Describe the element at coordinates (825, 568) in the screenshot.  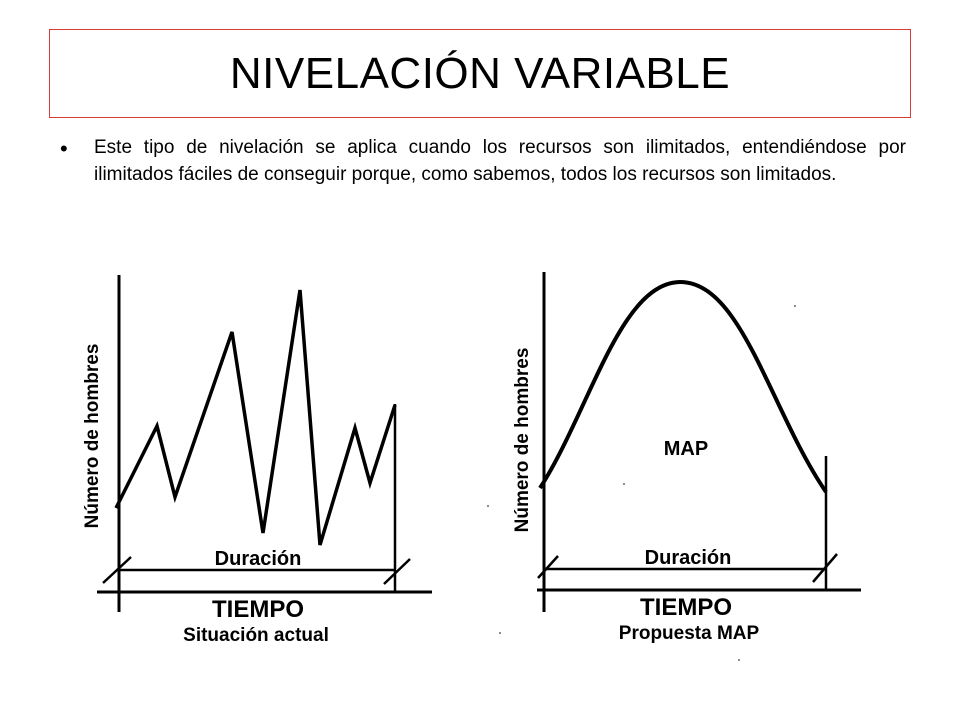
I see `right-tick-end` at that location.